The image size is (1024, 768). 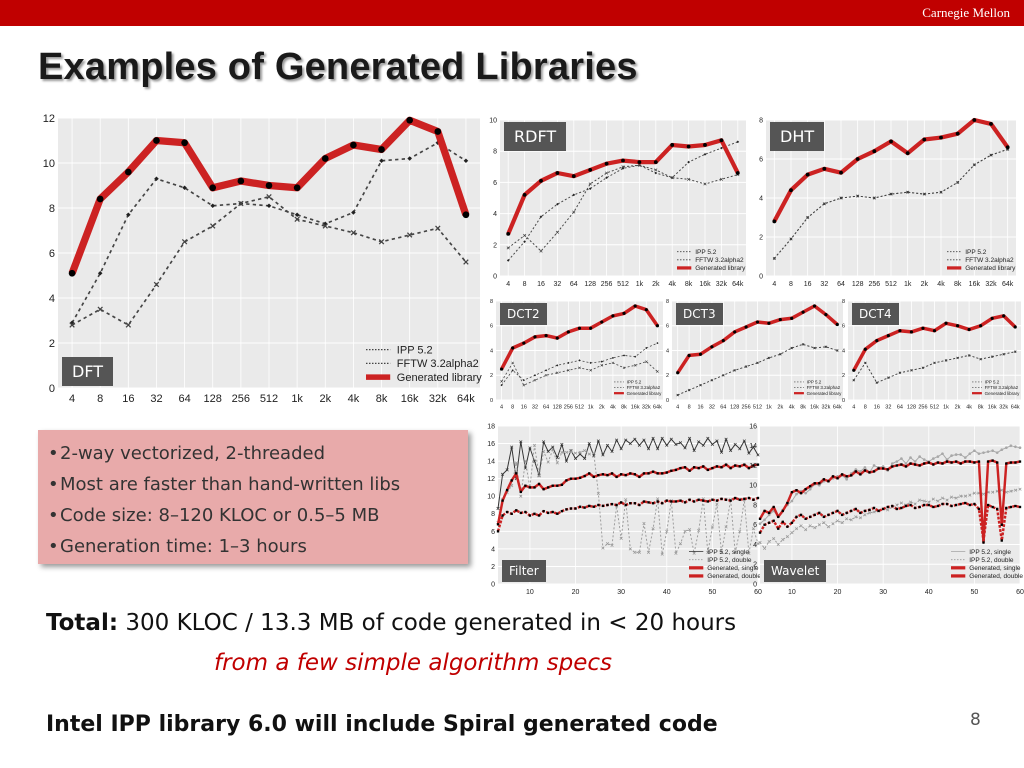 What do you see at coordinates (535, 136) in the screenshot?
I see `chart-label: RDFT` at bounding box center [535, 136].